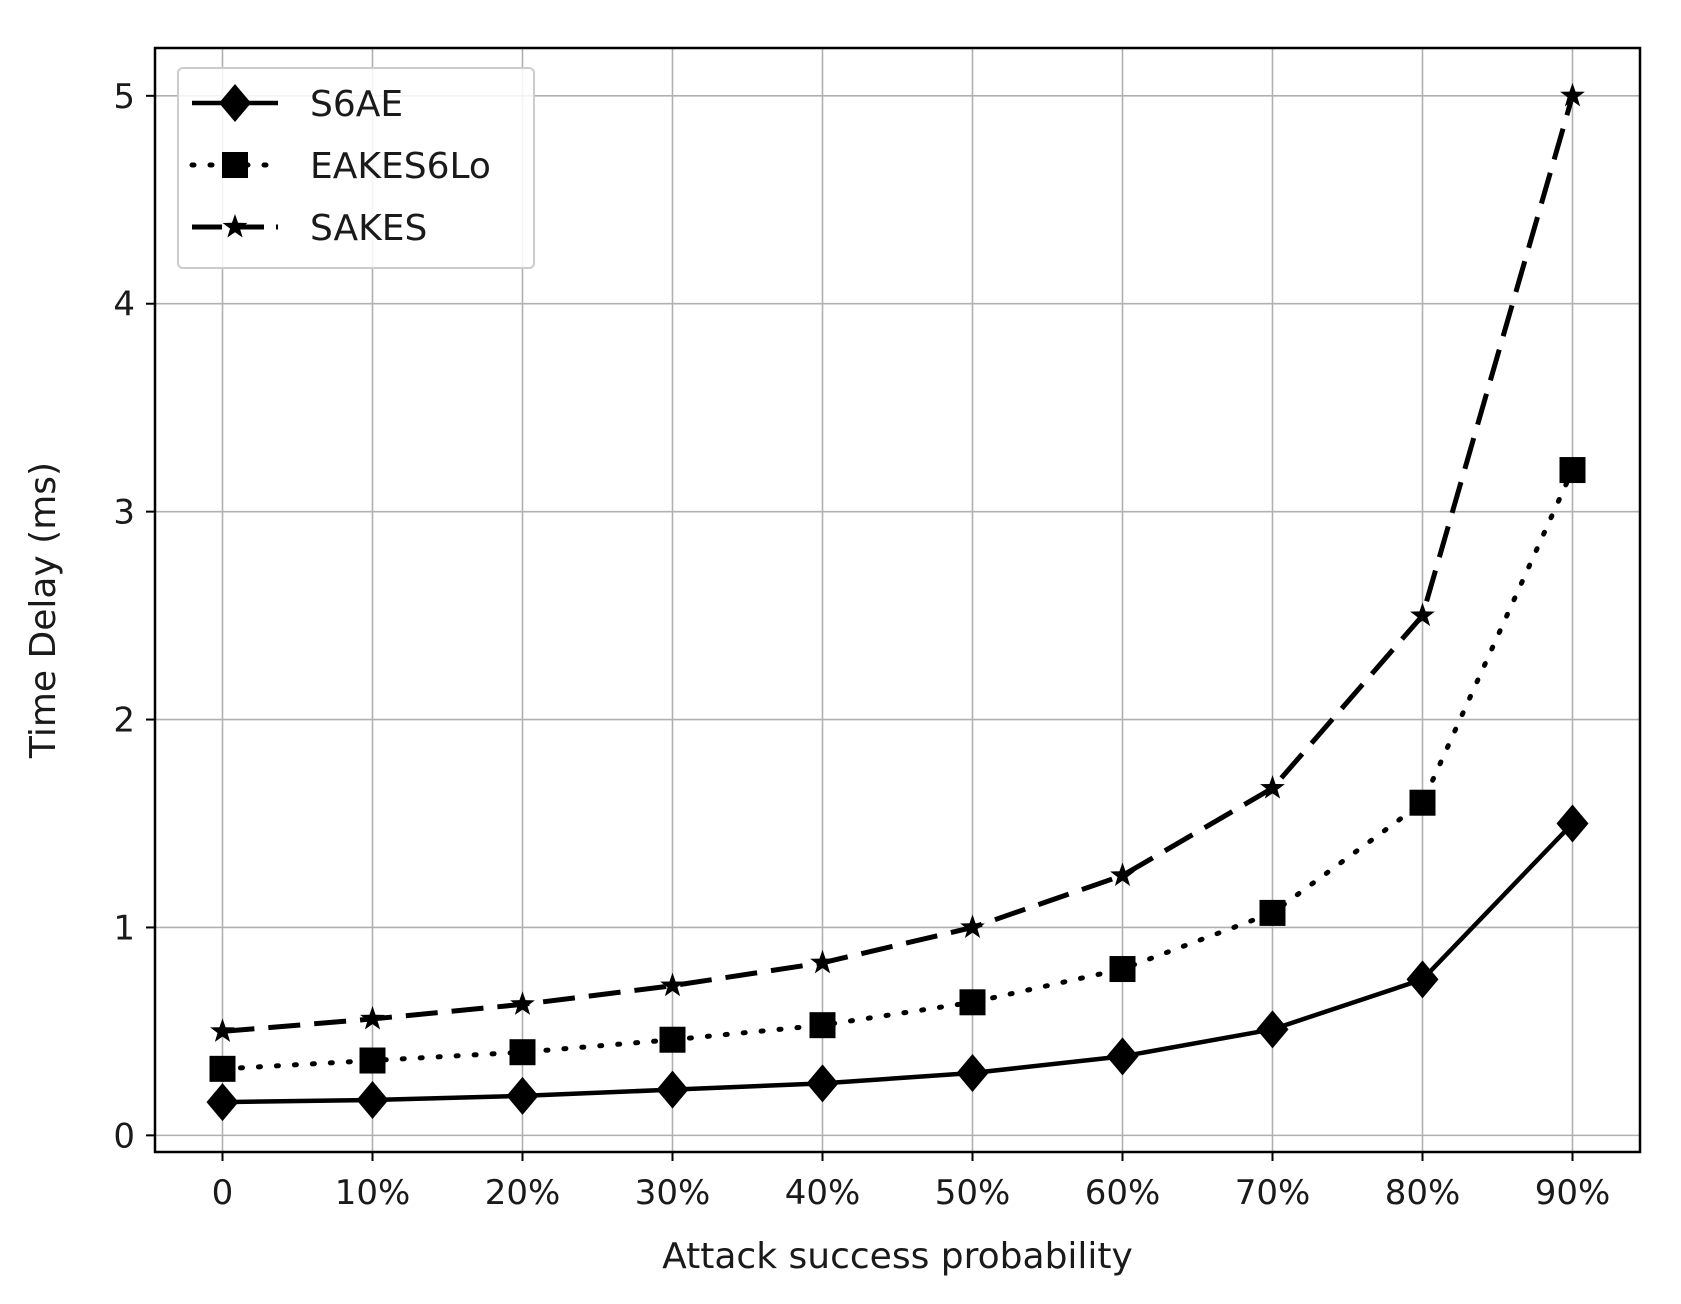 This screenshot has width=1681, height=1304. I want to click on legend: S6AE EAKES6Lo SAKES, so click(356, 168).